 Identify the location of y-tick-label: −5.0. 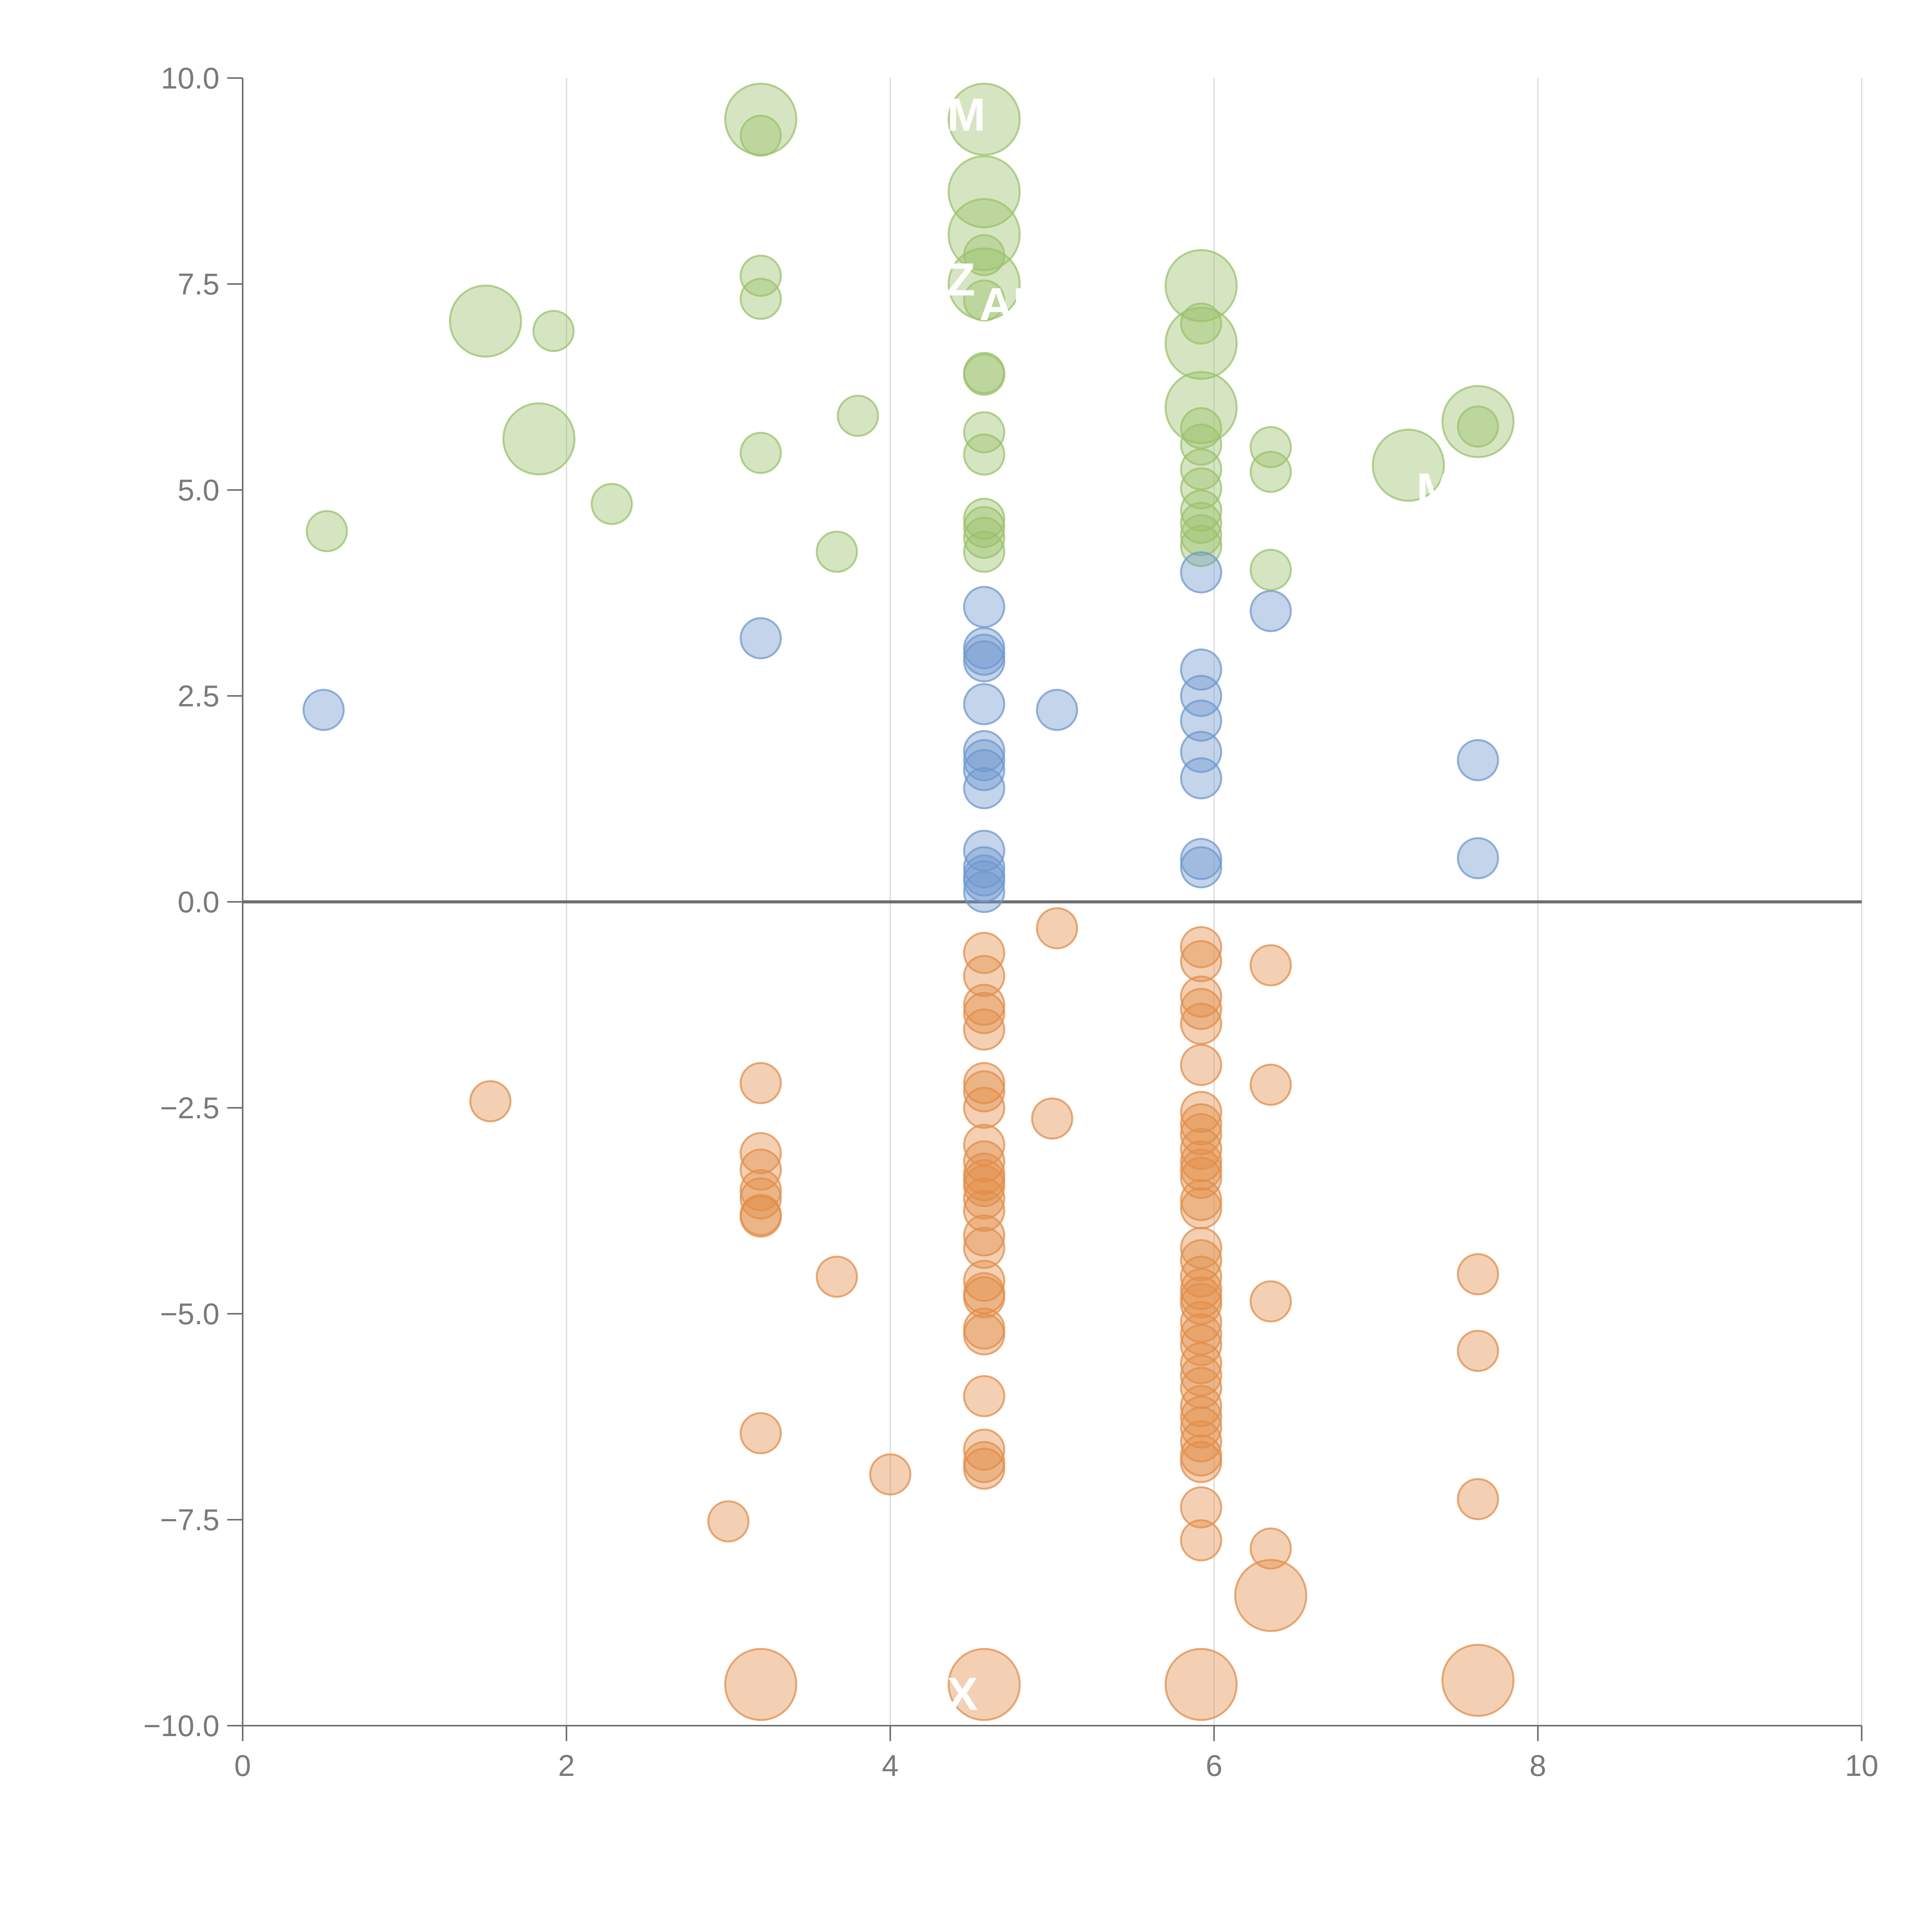
(190, 1314).